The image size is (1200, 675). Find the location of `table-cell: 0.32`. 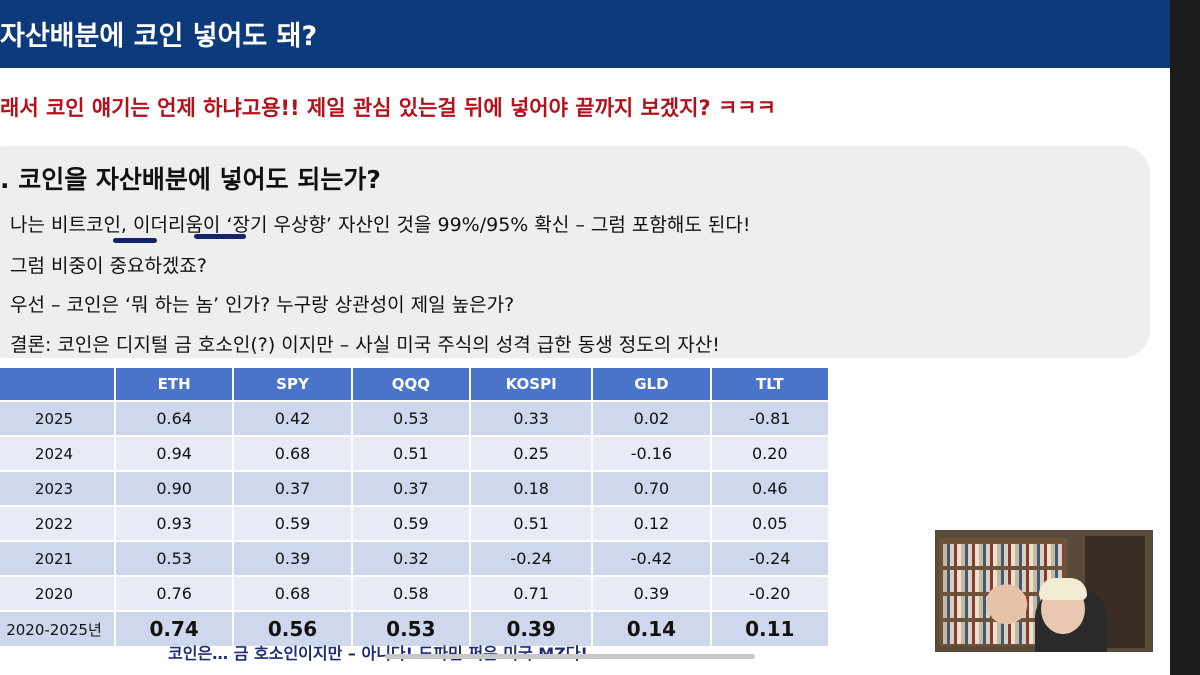

table-cell: 0.32 is located at coordinates (411, 558).